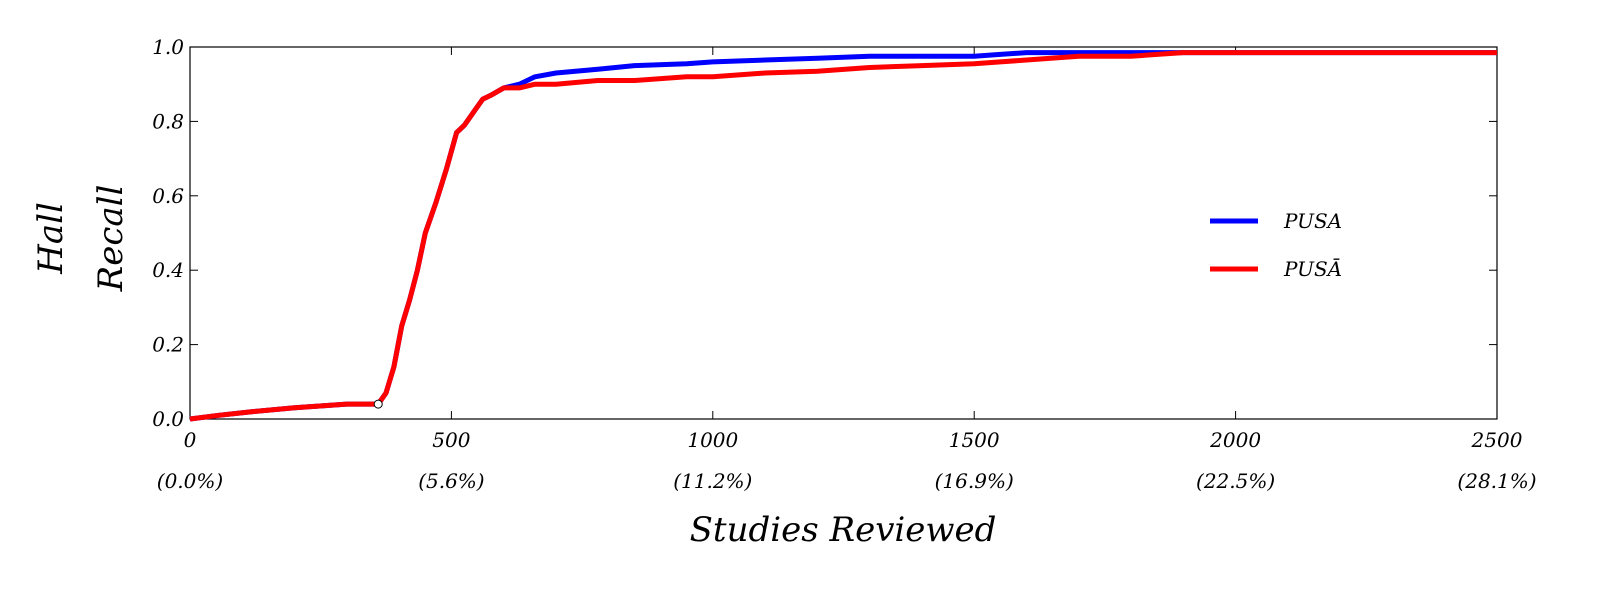 The width and height of the screenshot is (1600, 600). I want to click on x-tick-percent-label: (5.6%), so click(451, 481).